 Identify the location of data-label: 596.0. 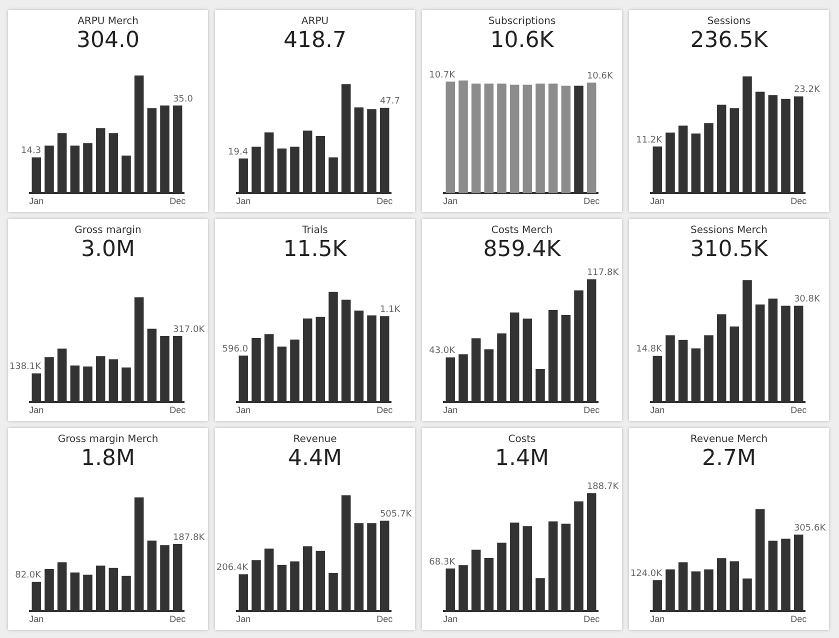
(235, 349).